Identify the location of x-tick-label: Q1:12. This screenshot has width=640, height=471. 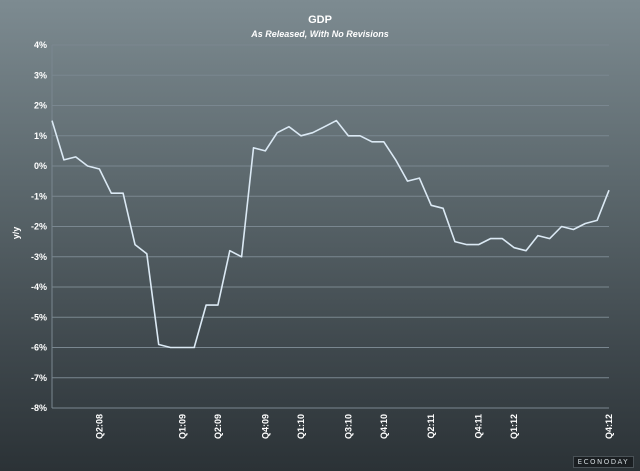
(514, 426).